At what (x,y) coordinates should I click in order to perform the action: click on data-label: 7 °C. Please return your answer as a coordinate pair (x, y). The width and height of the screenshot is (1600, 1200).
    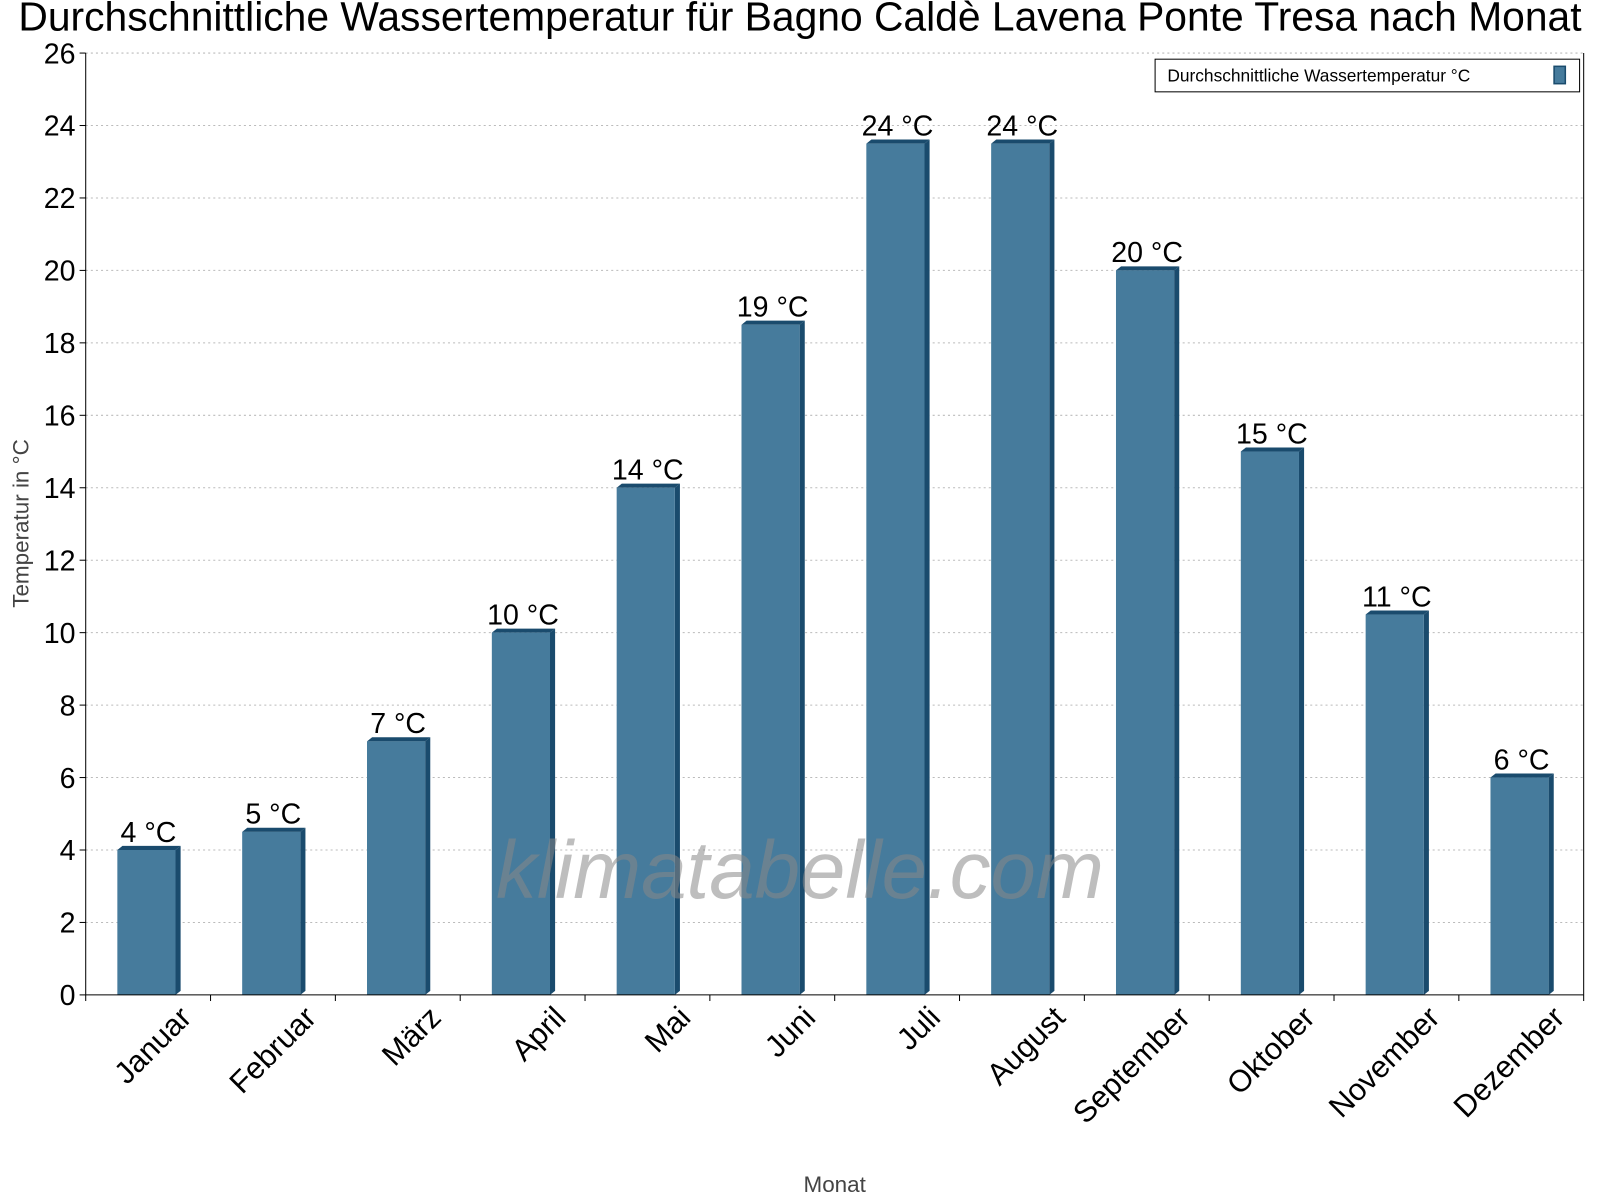
    Looking at the image, I should click on (398, 724).